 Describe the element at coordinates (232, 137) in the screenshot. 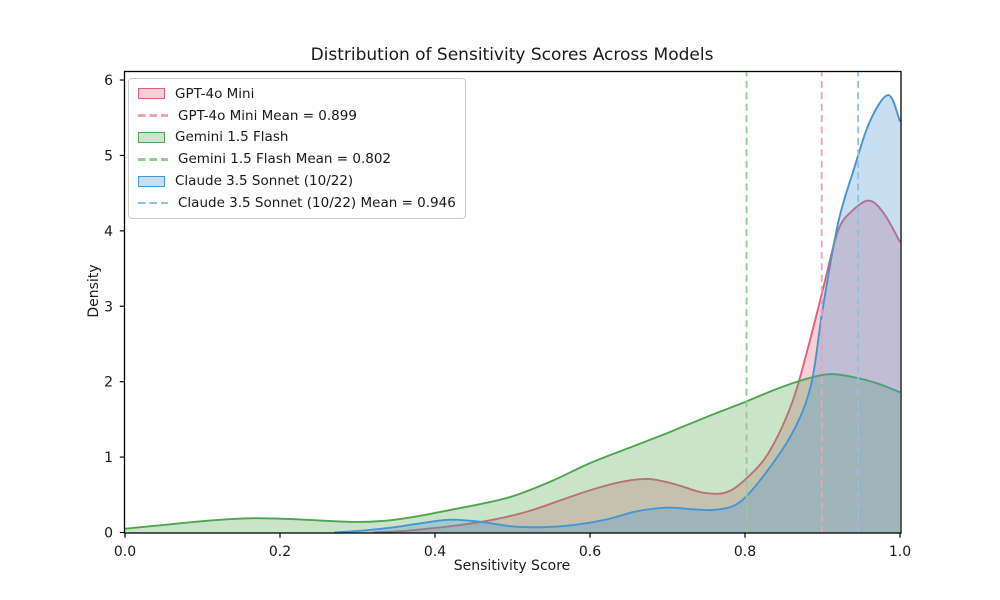

I see `legend-label-gemini-flash: Gemini 1.5 Flash` at that location.